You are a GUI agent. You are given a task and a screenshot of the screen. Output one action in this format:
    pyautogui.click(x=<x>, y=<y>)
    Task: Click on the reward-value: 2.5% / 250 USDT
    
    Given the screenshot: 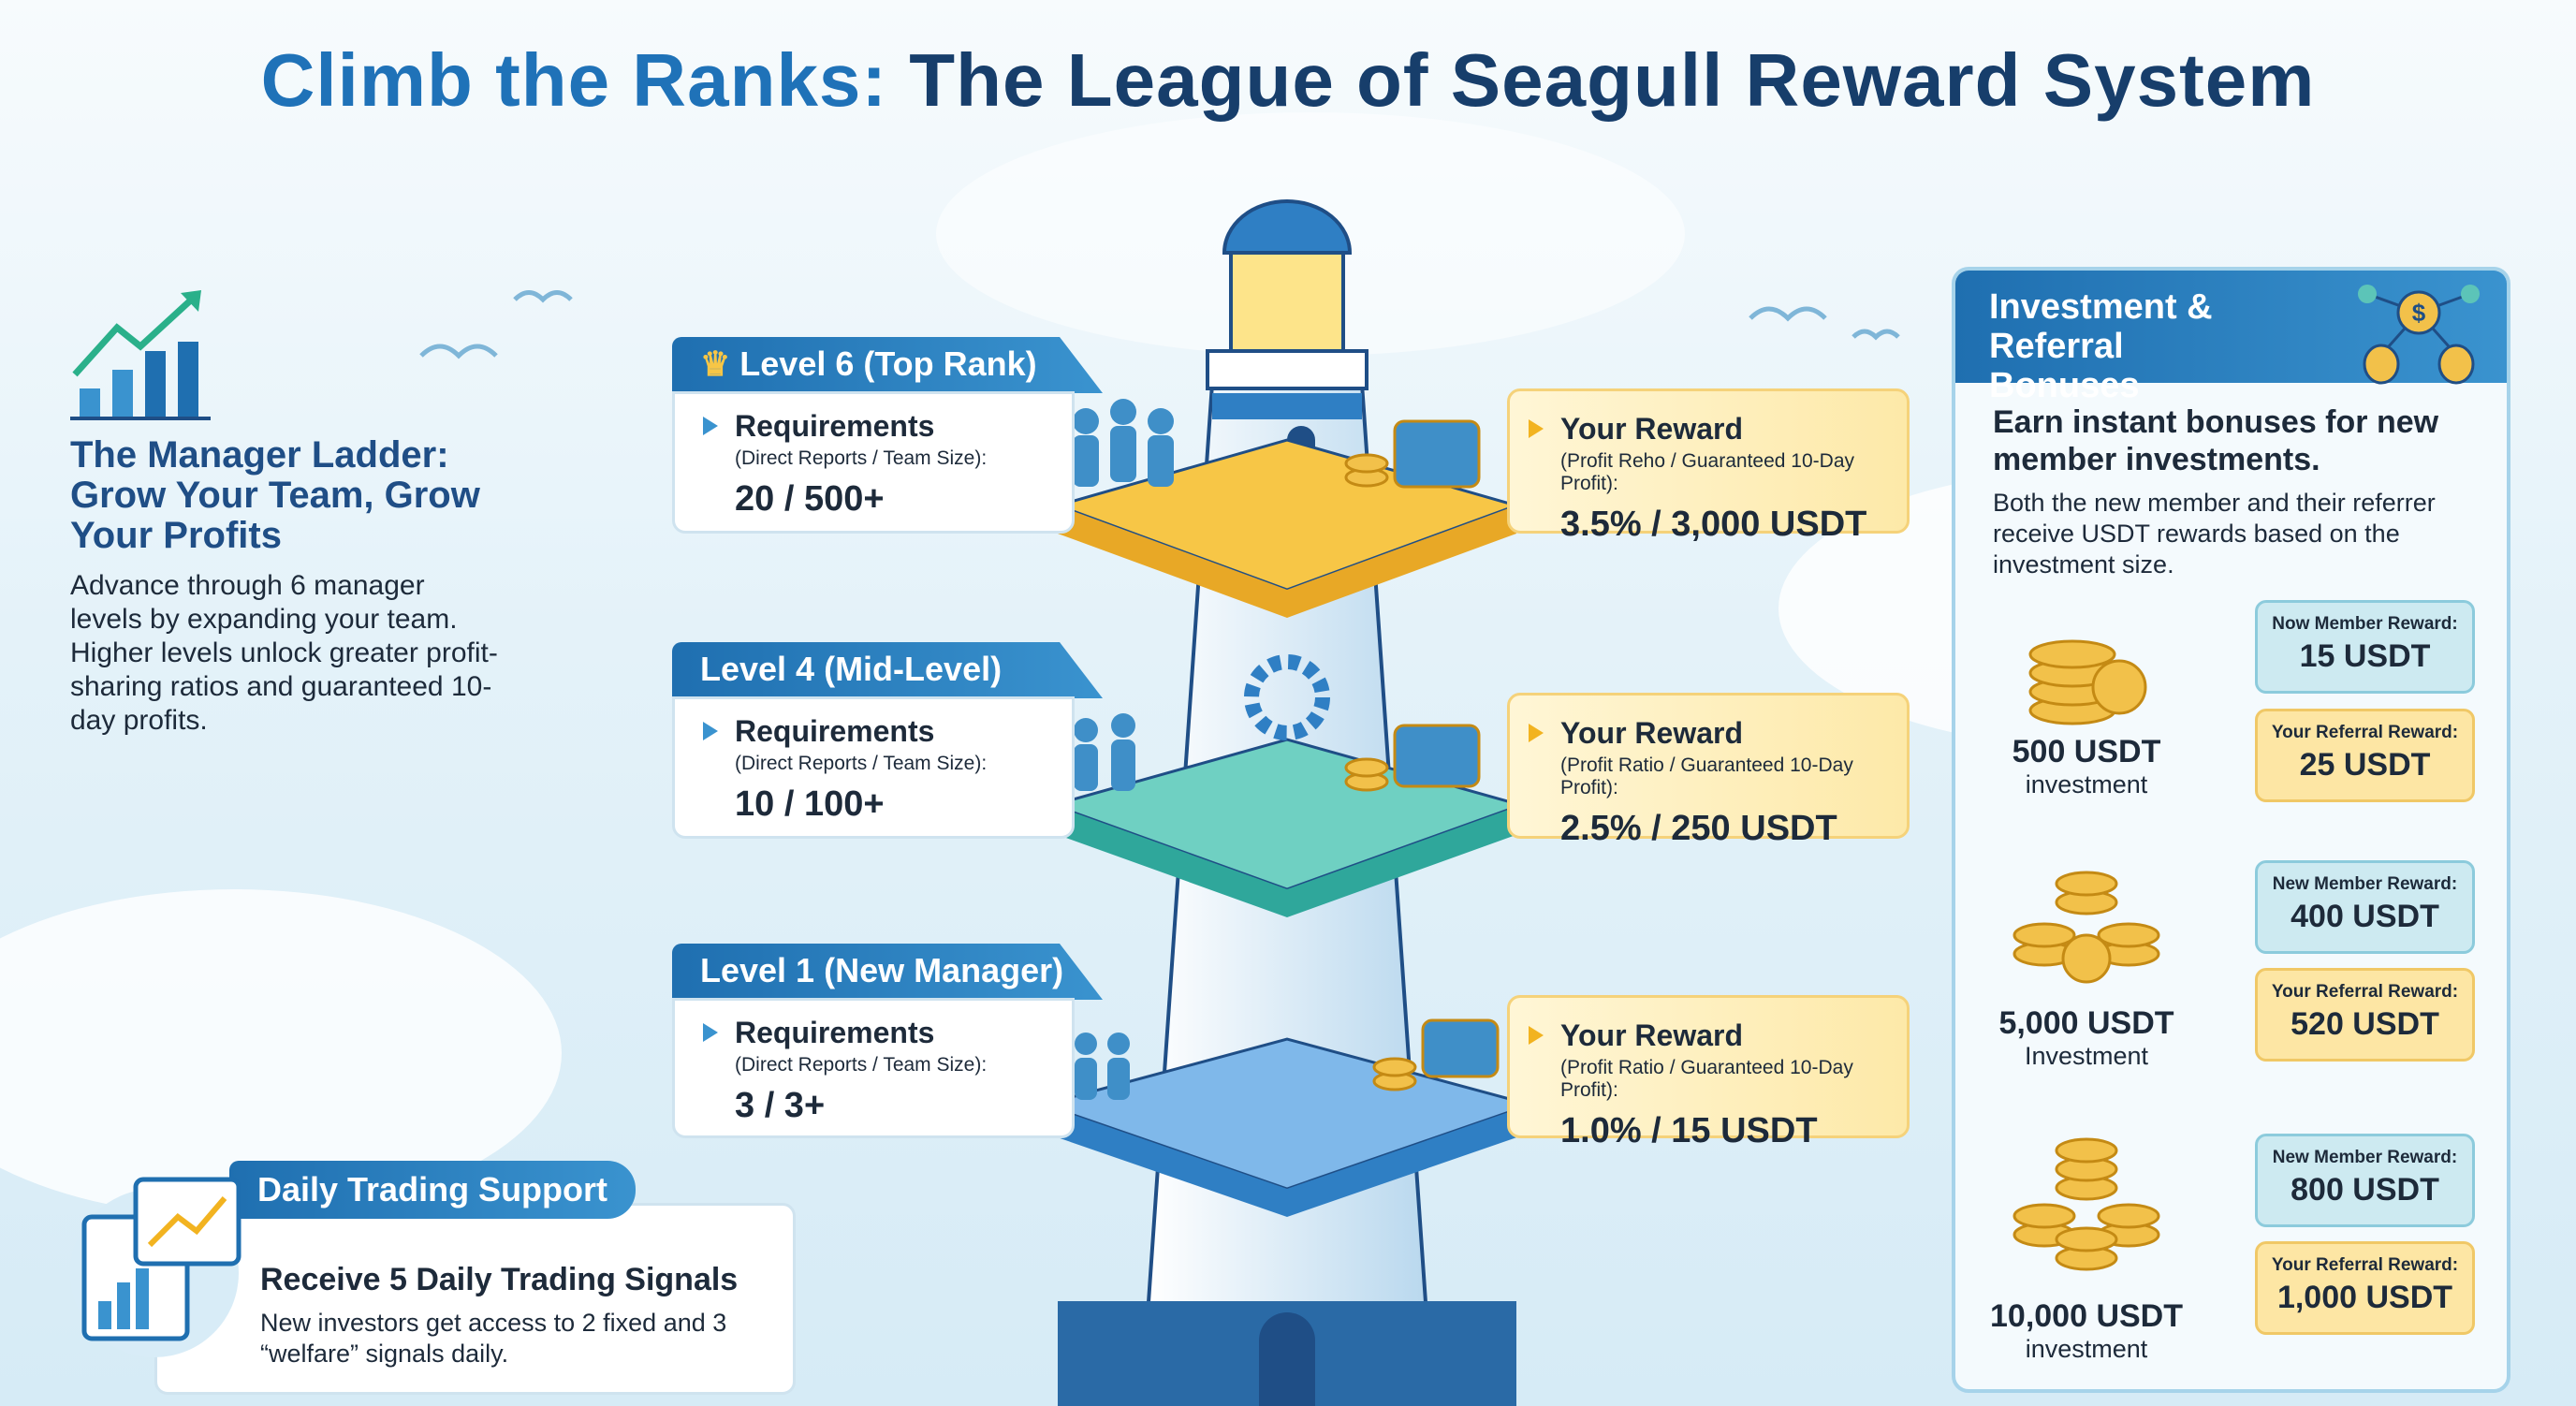 What is the action you would take?
    pyautogui.click(x=1698, y=828)
    